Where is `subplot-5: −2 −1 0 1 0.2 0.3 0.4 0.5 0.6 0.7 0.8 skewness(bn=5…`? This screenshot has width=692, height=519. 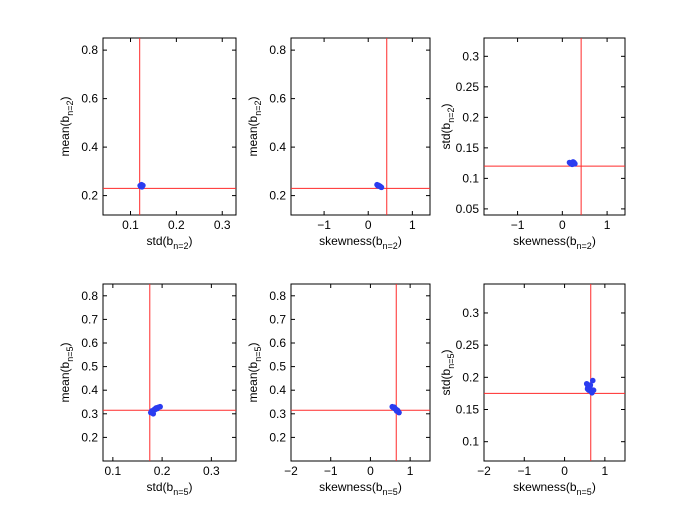 subplot-5: −2 −1 0 1 0.2 0.3 0.4 0.5 0.6 0.7 0.8 skewness(bn=5… is located at coordinates (338, 390).